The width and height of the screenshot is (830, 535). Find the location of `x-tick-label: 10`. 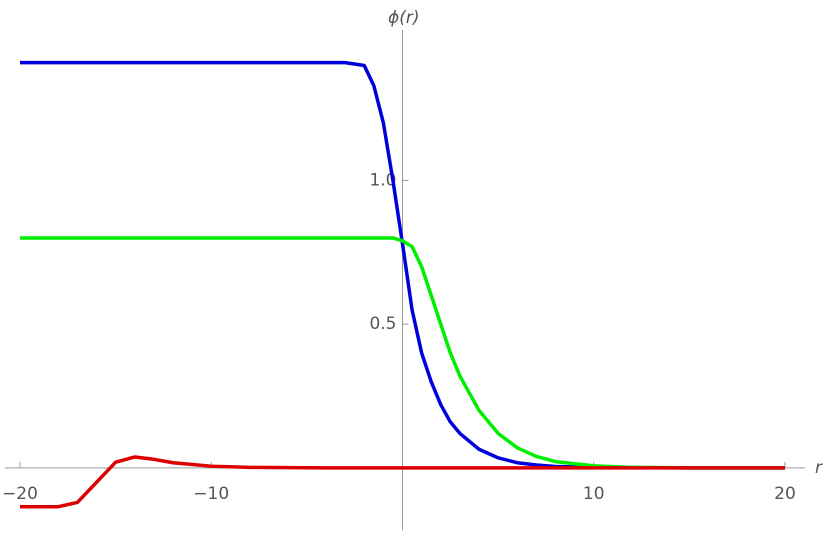

x-tick-label: 10 is located at coordinates (594, 494).